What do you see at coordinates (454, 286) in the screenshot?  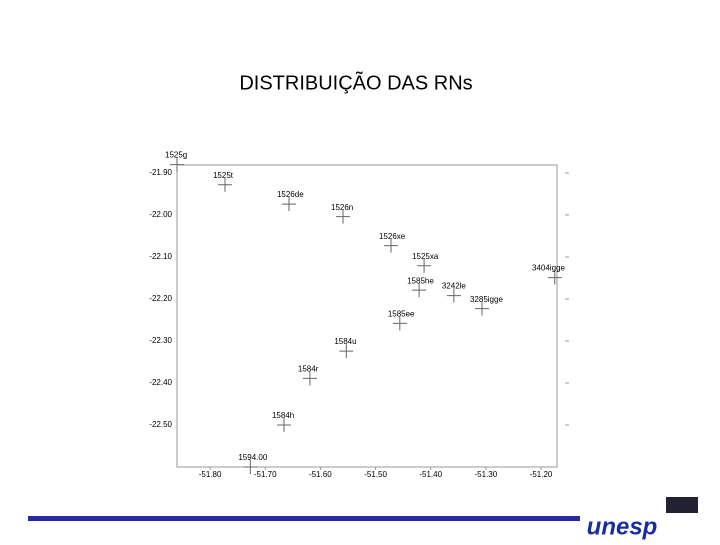 I see `point-label: 3242le` at bounding box center [454, 286].